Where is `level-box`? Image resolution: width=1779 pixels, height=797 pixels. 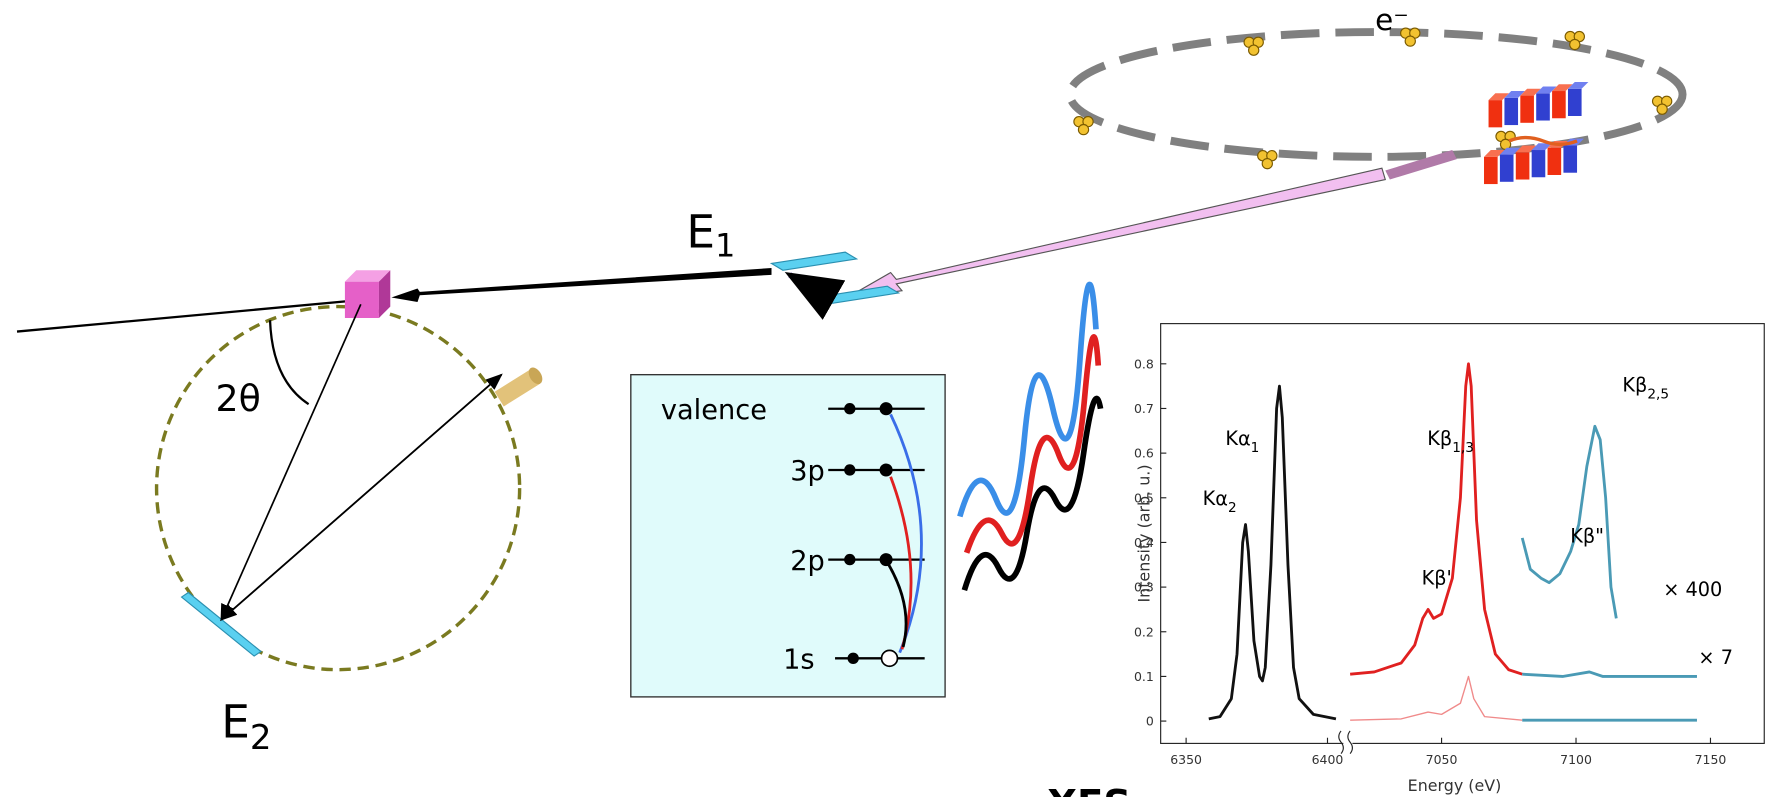
level-box is located at coordinates (788, 535).